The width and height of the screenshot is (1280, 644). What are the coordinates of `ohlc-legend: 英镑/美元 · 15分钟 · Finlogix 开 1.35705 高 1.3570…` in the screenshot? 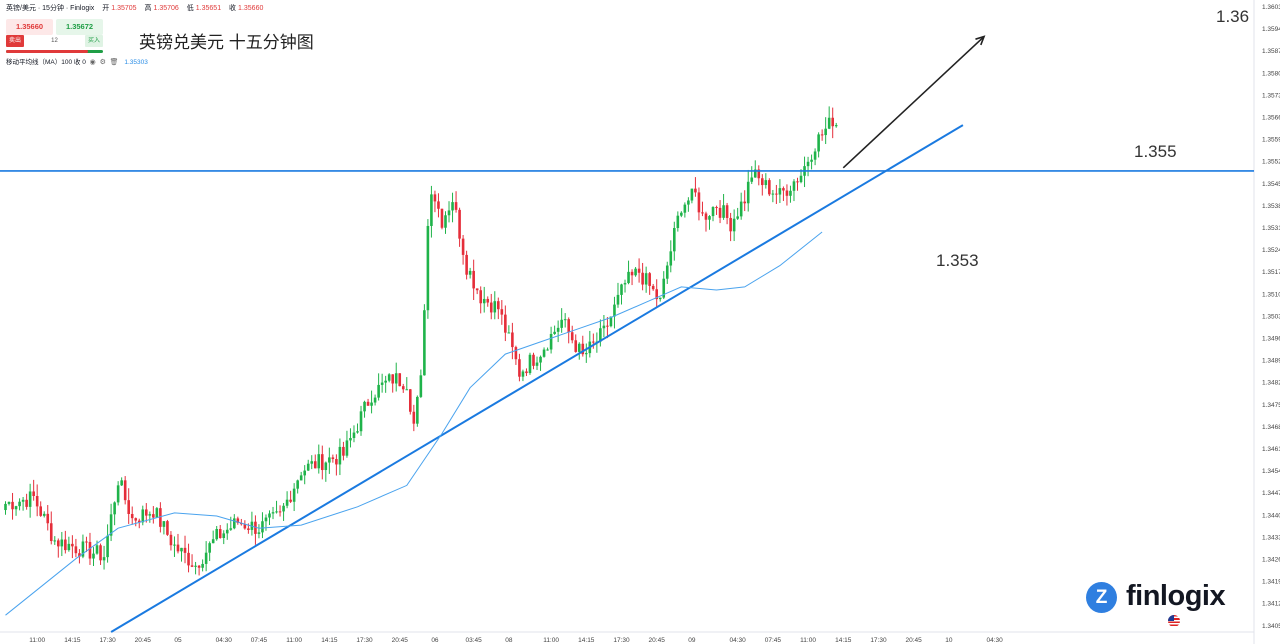 It's located at (134, 8).